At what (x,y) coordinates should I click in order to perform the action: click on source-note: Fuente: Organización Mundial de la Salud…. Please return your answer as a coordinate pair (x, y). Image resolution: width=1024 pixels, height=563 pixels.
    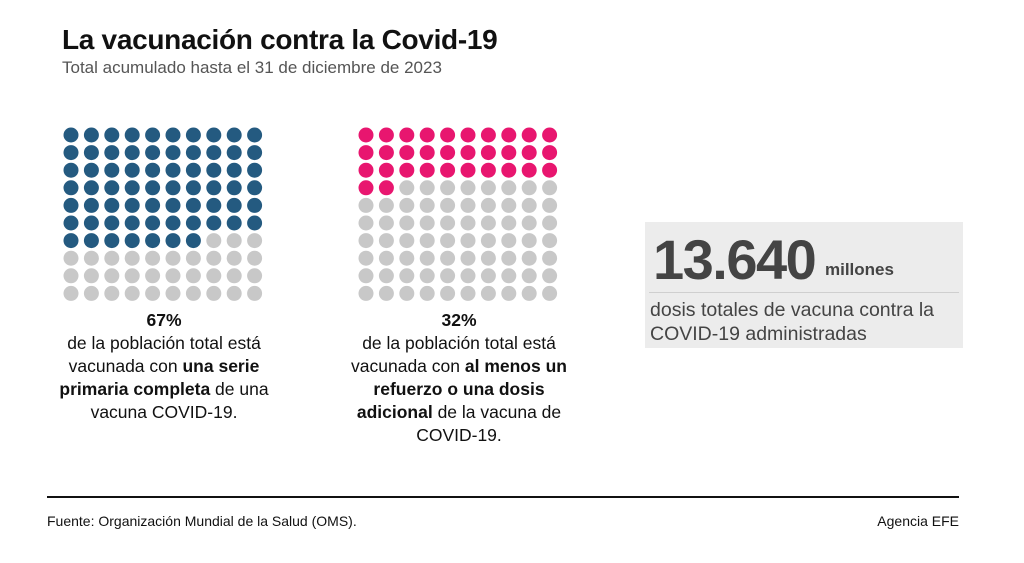
    Looking at the image, I should click on (202, 521).